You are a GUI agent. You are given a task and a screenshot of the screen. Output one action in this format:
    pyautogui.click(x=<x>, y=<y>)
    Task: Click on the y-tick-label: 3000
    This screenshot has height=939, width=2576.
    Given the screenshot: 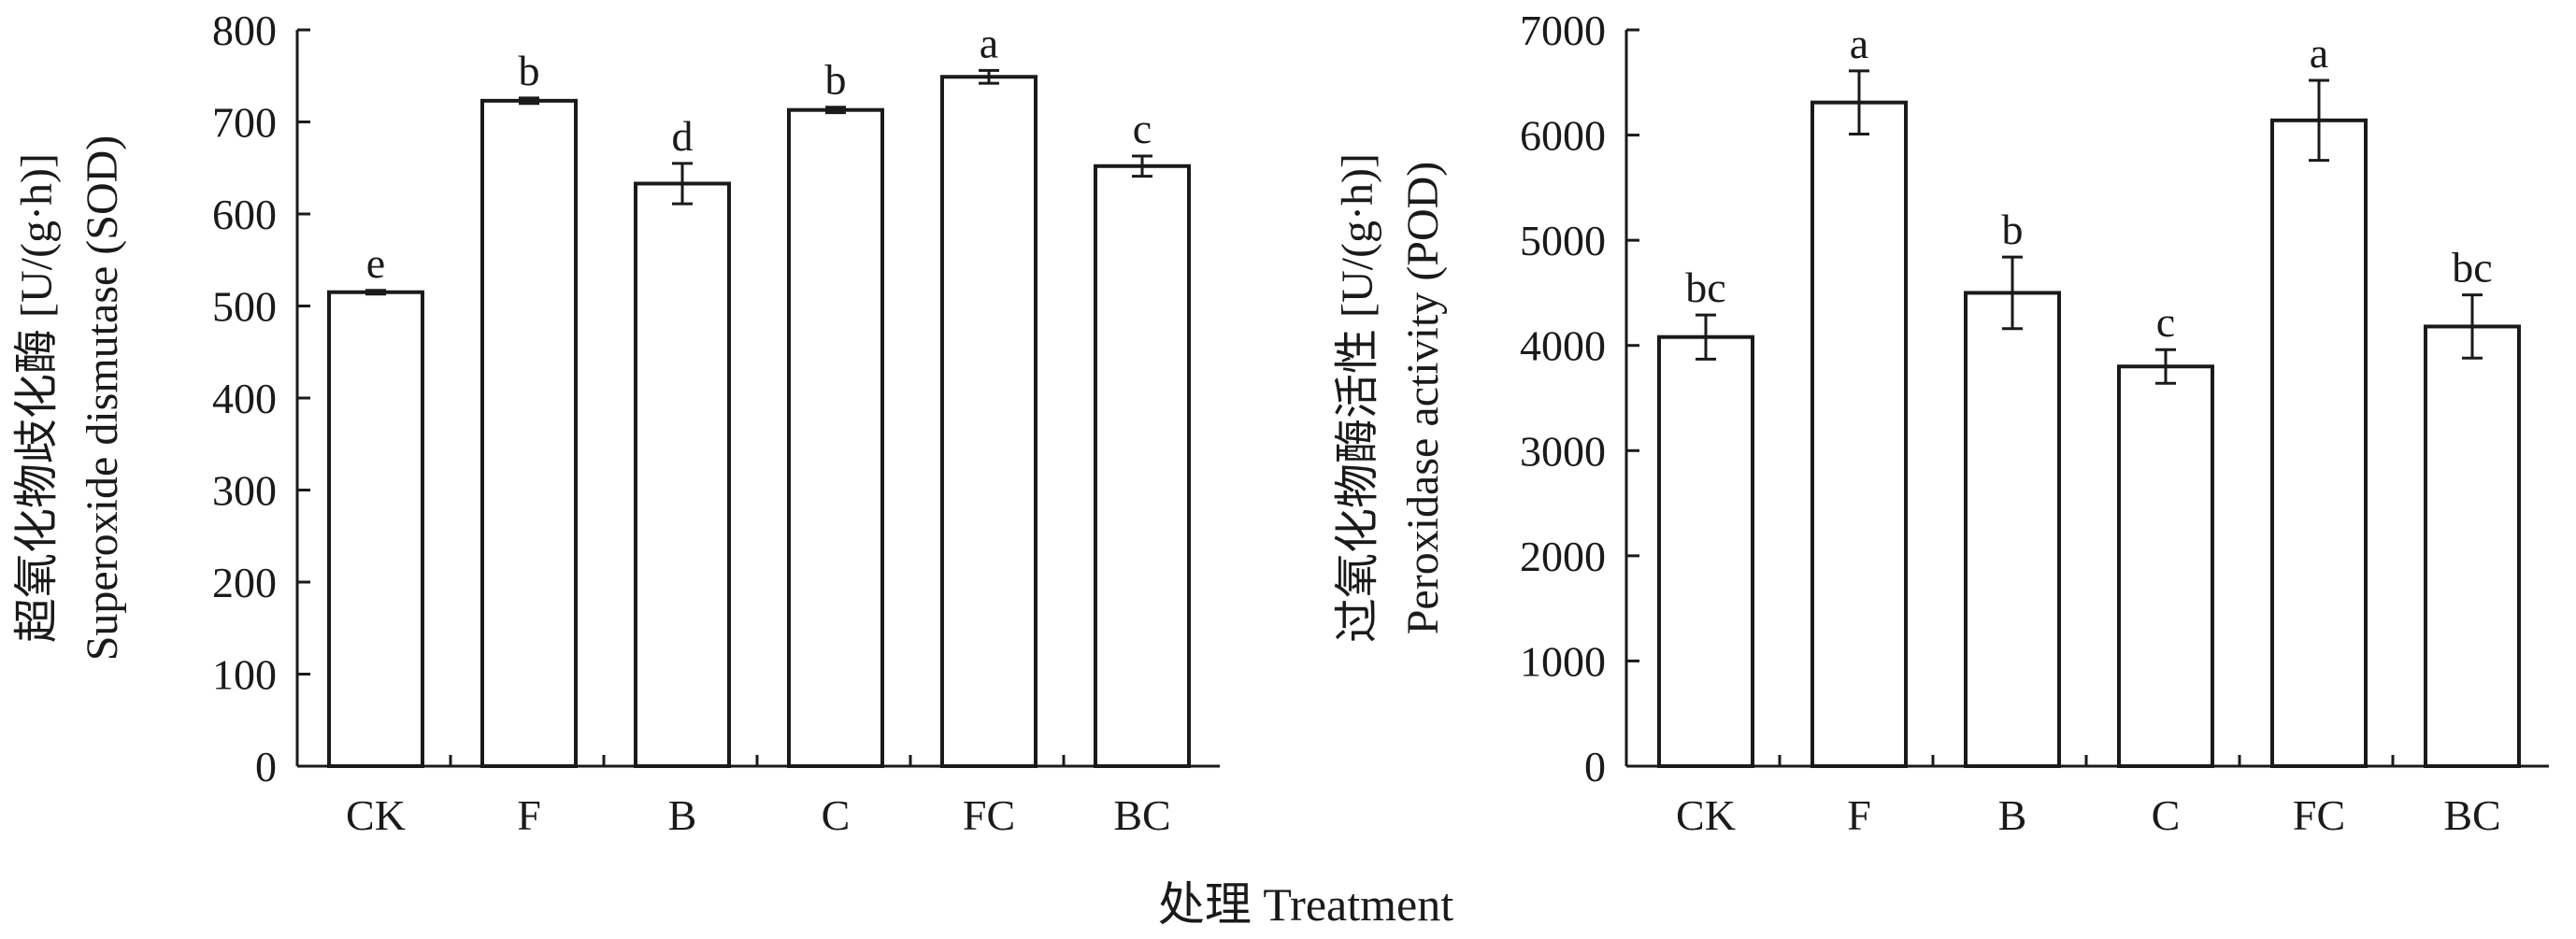 What is the action you would take?
    pyautogui.click(x=1563, y=451)
    